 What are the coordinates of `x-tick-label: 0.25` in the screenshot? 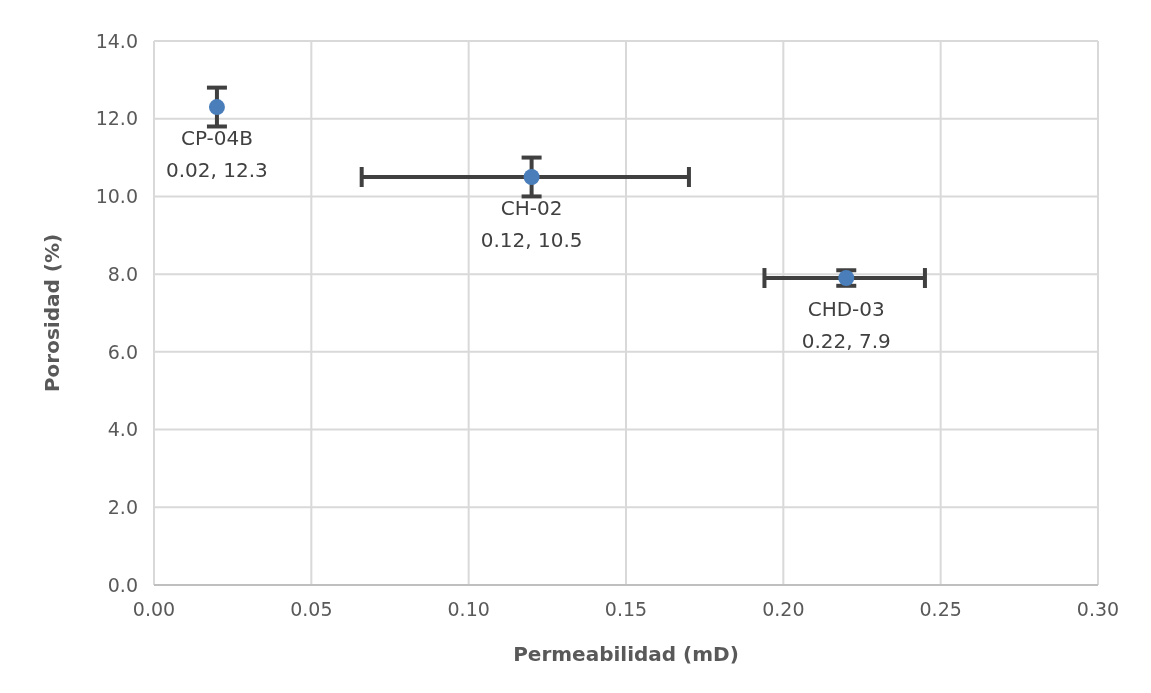 It's located at (940, 609).